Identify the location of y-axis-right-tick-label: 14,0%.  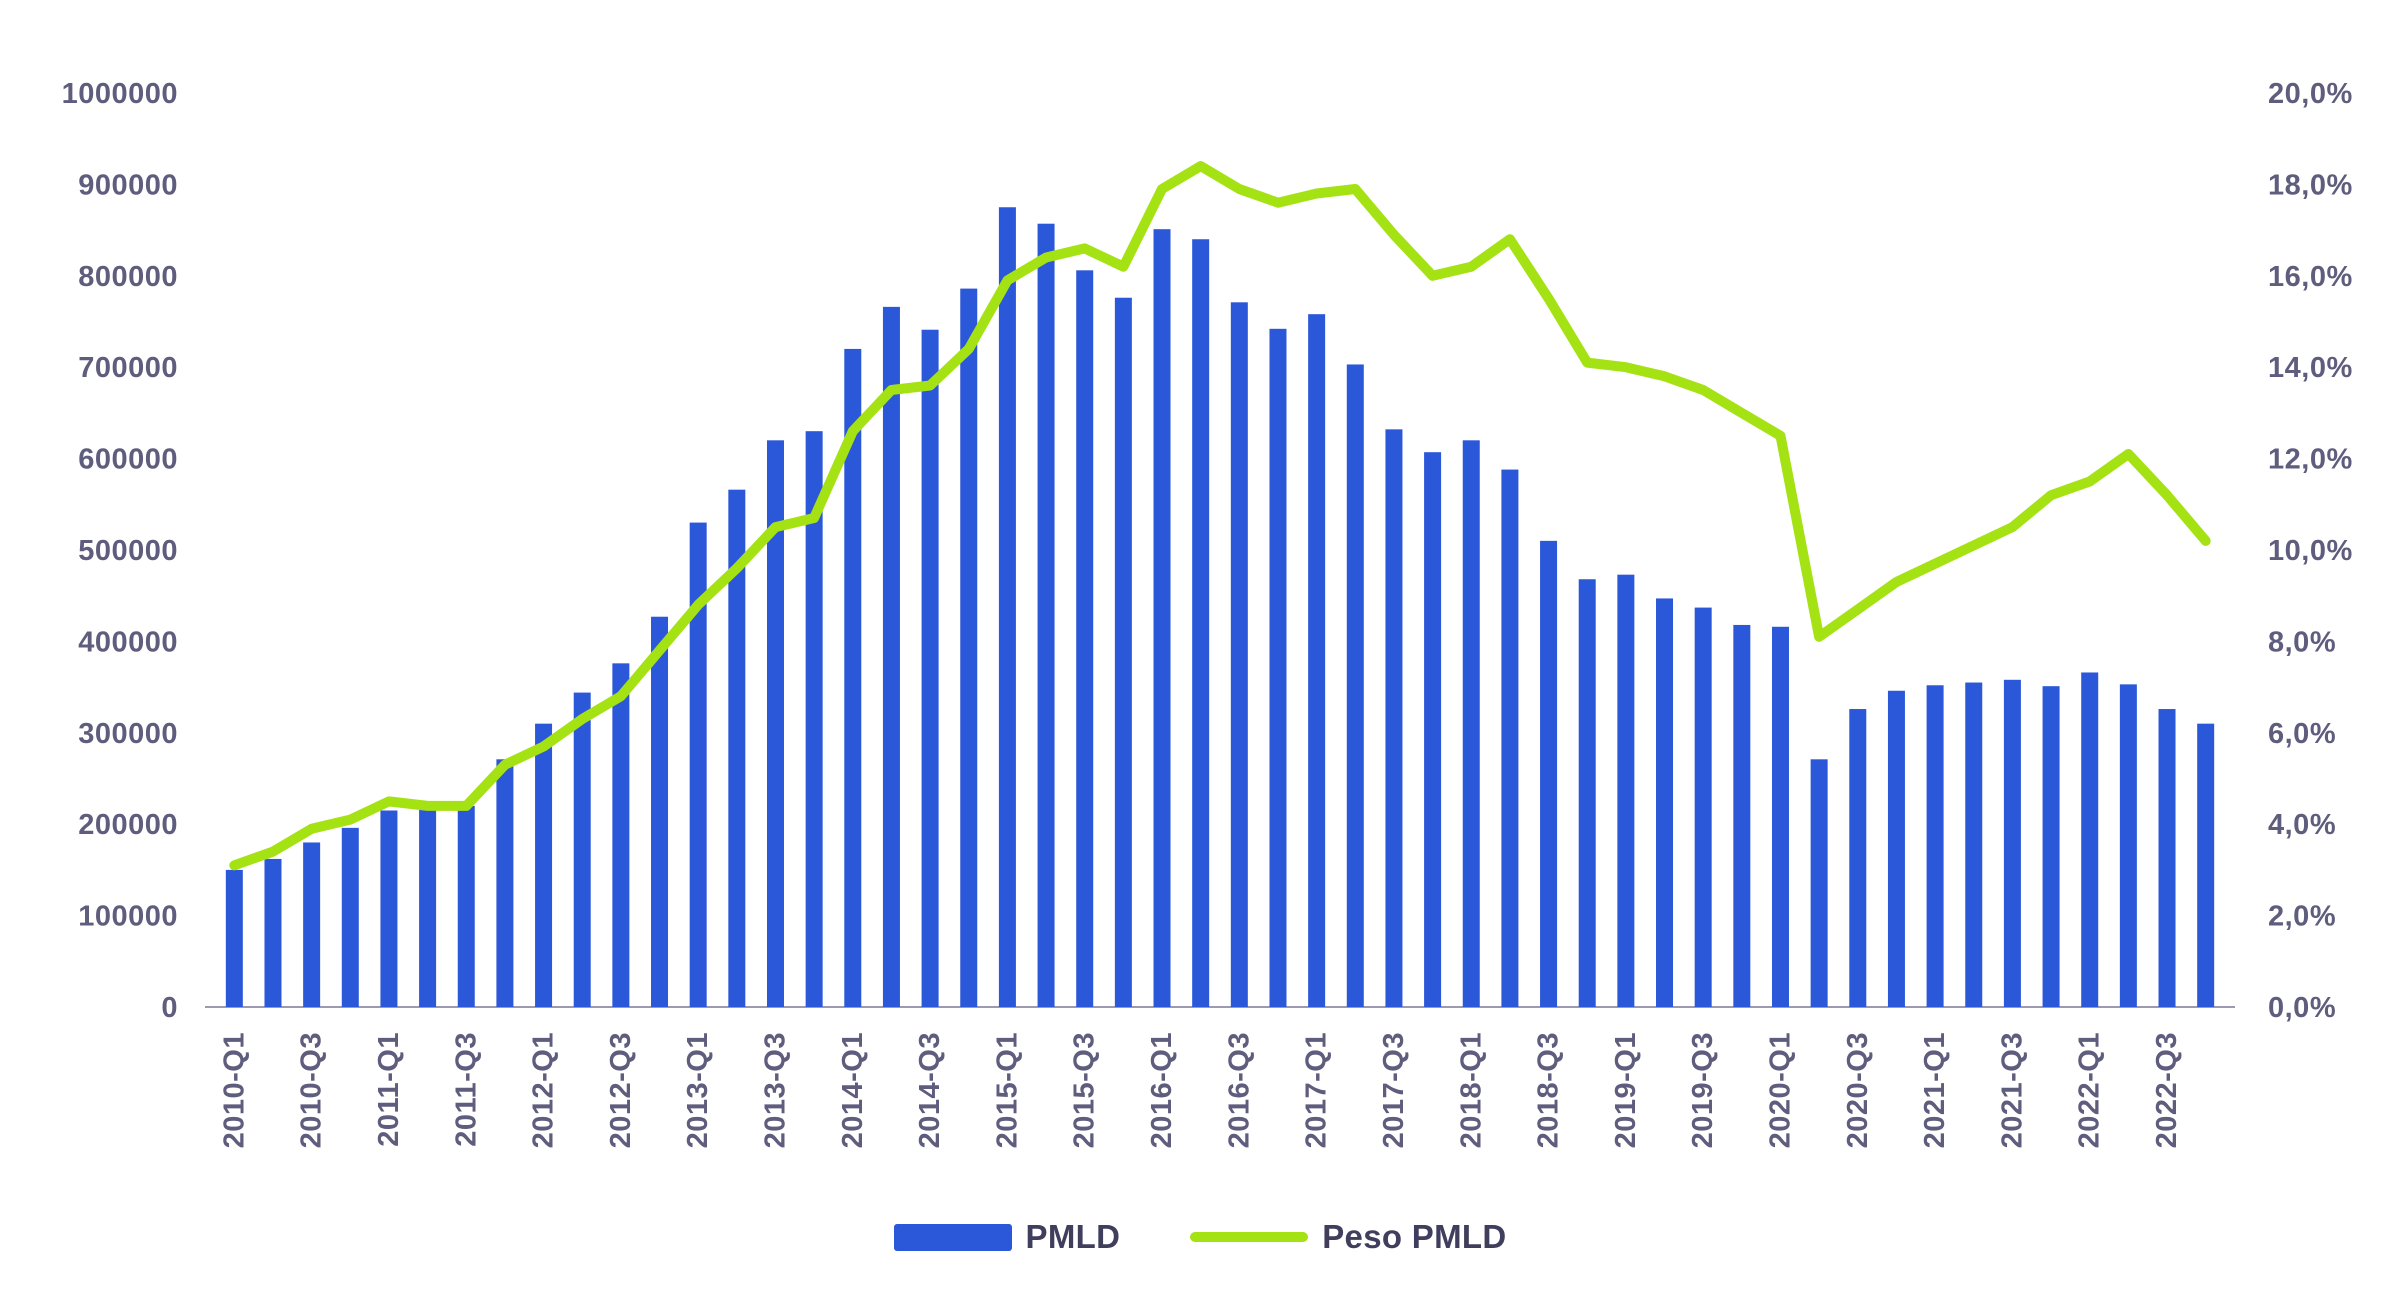
(2310, 368).